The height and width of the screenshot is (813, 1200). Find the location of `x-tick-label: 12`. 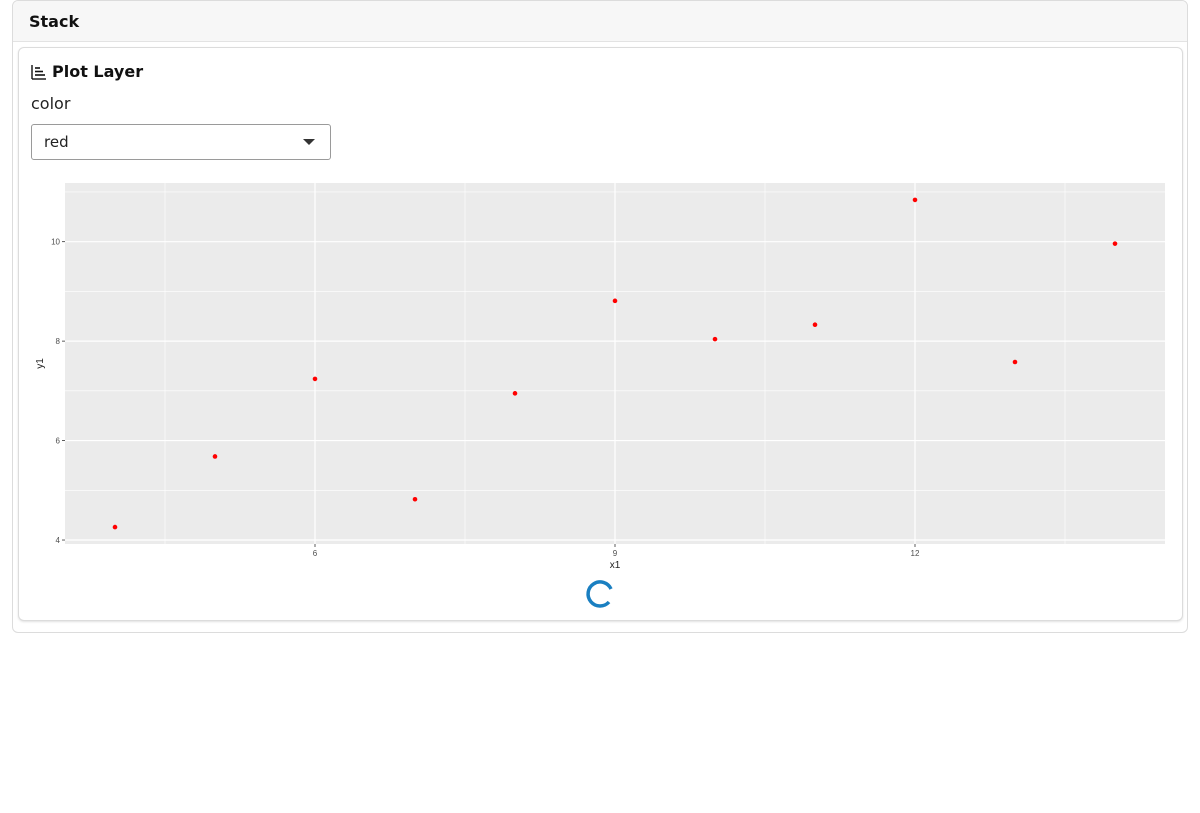

x-tick-label: 12 is located at coordinates (915, 553).